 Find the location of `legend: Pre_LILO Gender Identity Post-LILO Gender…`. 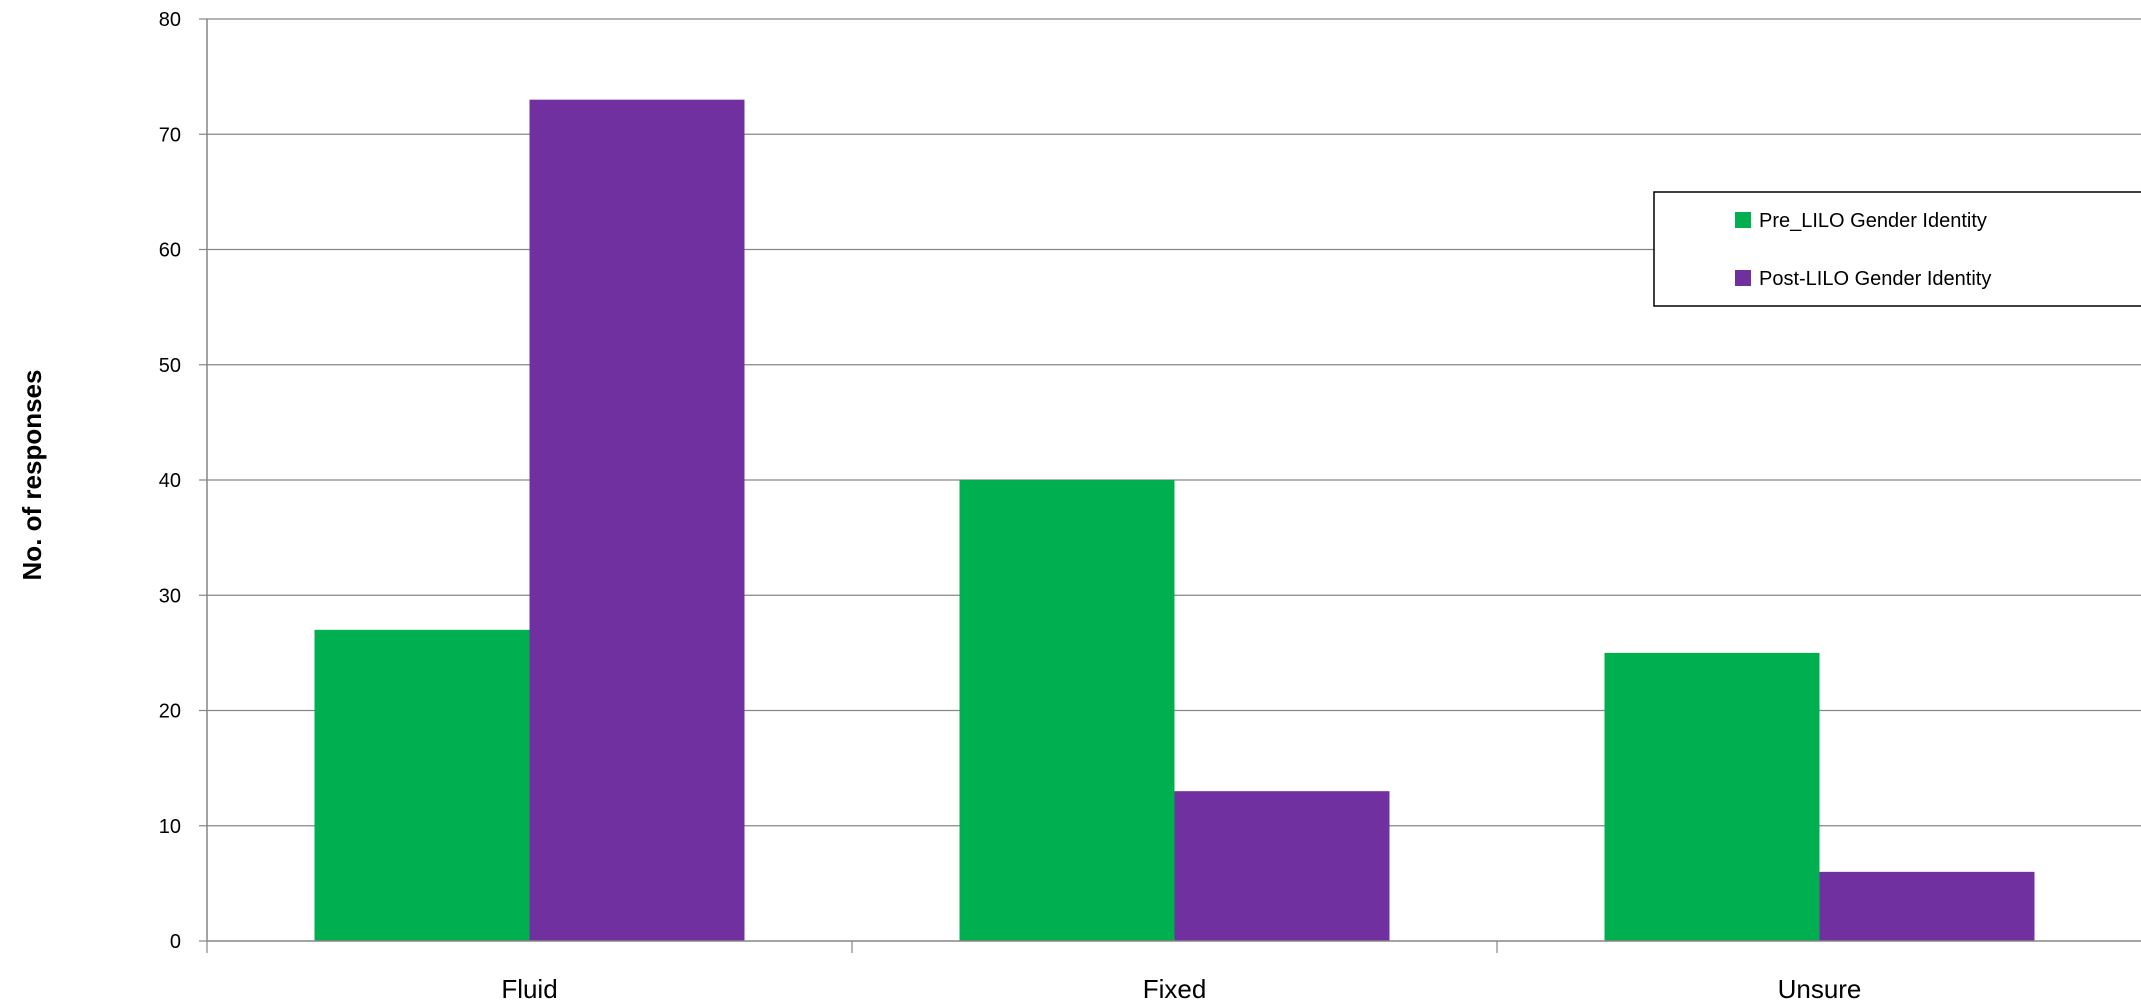

legend: Pre_LILO Gender Identity Post-LILO Gender… is located at coordinates (1897, 249).